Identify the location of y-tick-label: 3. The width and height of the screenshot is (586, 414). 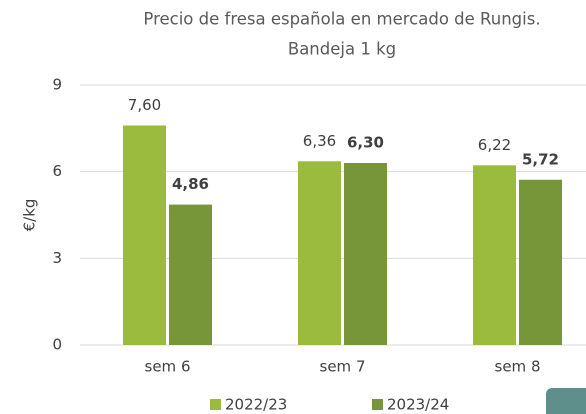
(57, 258).